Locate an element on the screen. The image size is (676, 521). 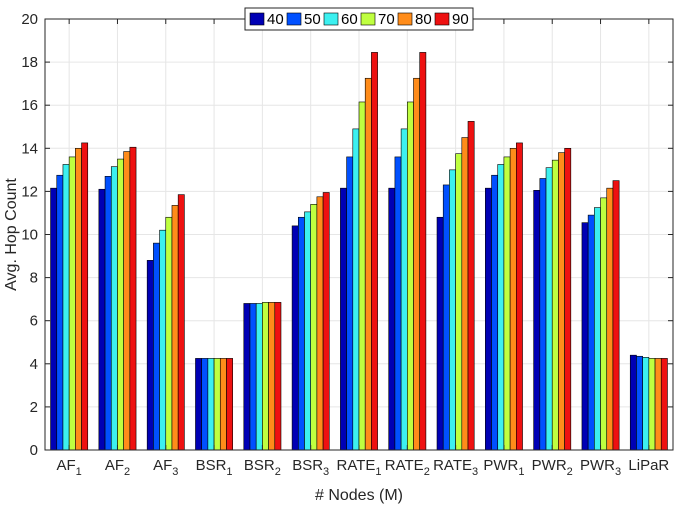
legend-label: 60 is located at coordinates (349, 19).